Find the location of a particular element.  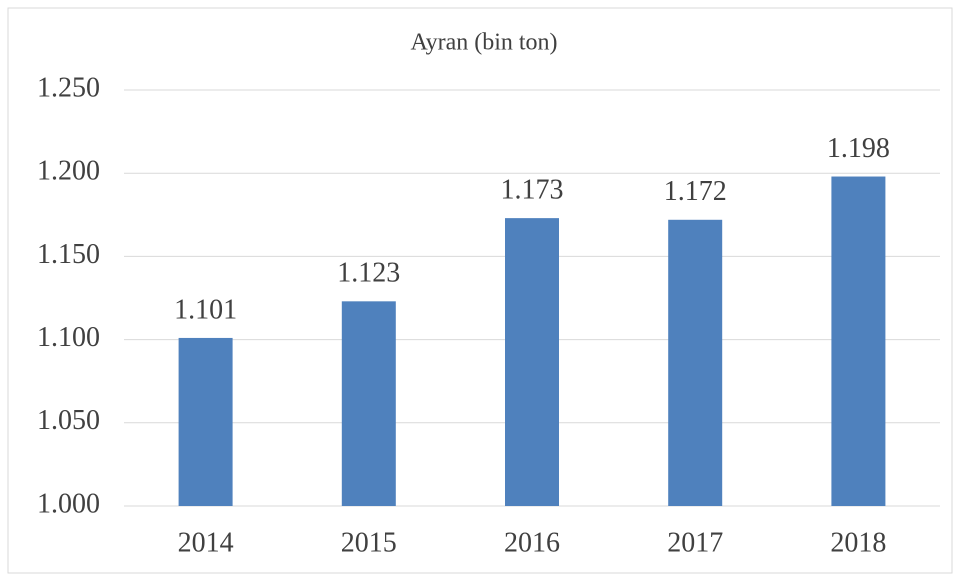

x-tick-label: 2016 is located at coordinates (532, 542).